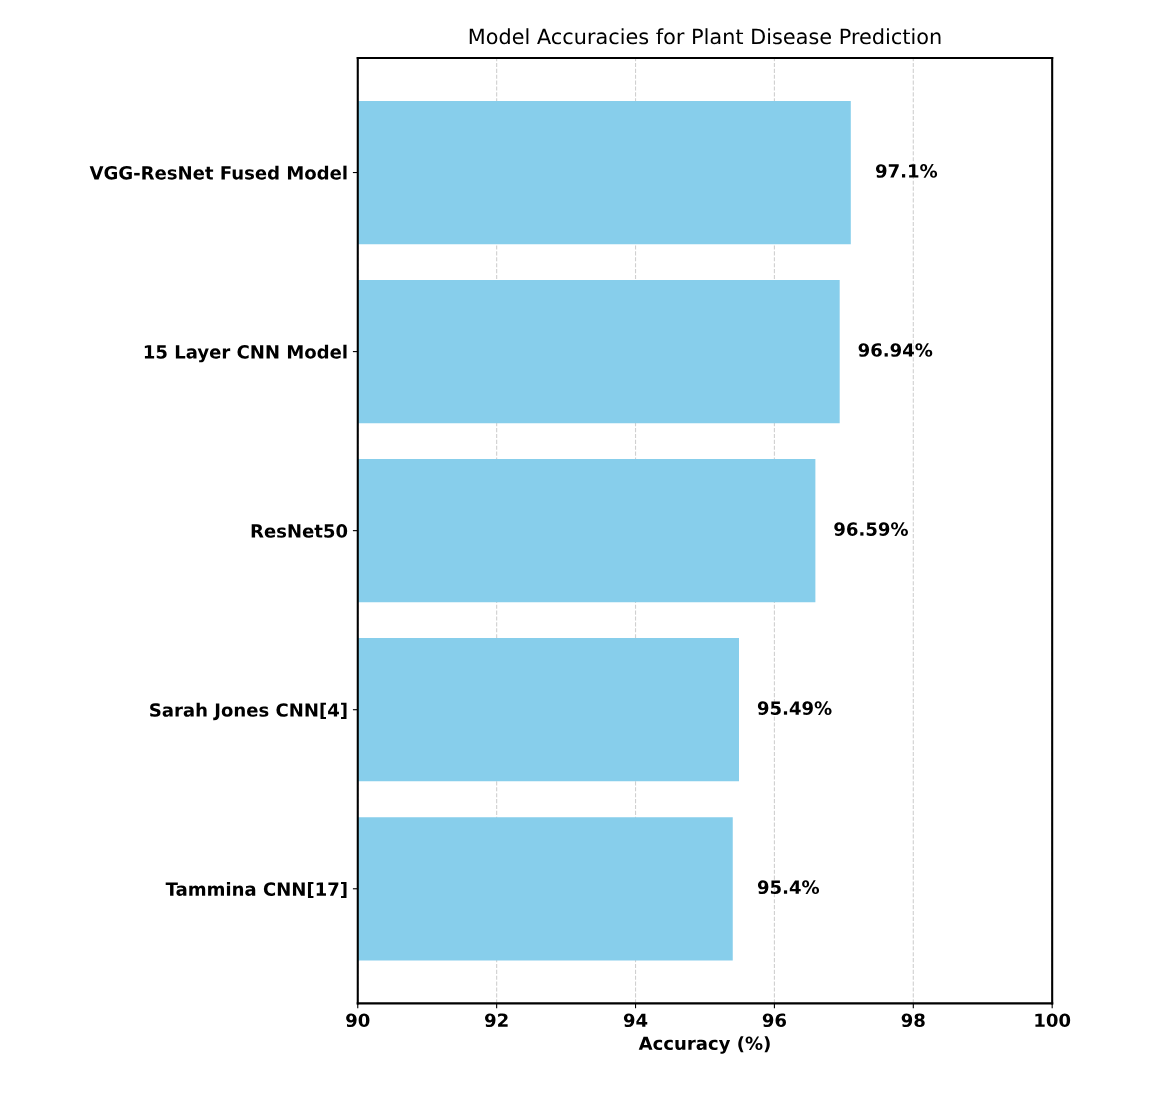 The image size is (1173, 1093). I want to click on data-label: 96.59%, so click(871, 529).